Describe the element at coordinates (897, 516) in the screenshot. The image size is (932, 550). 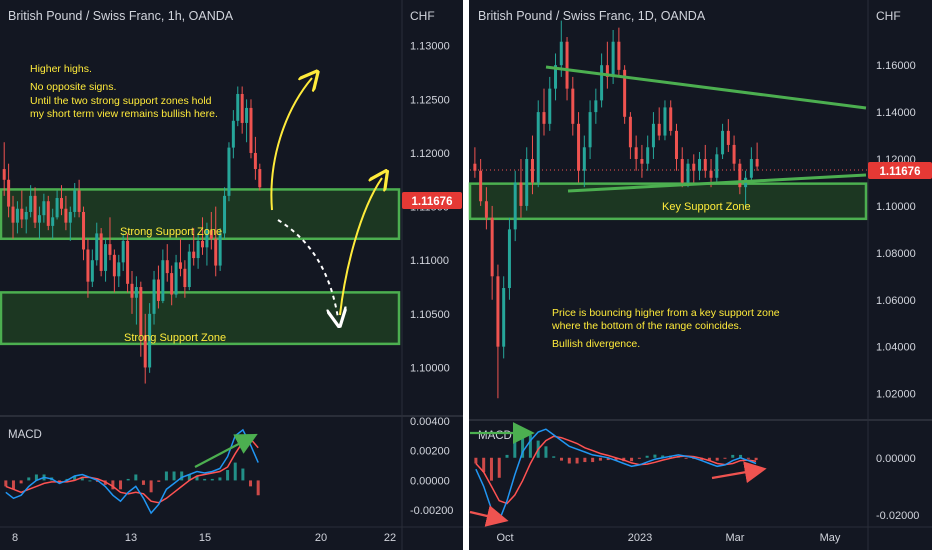
I see `macd-y-tick-label: -0.02000` at that location.